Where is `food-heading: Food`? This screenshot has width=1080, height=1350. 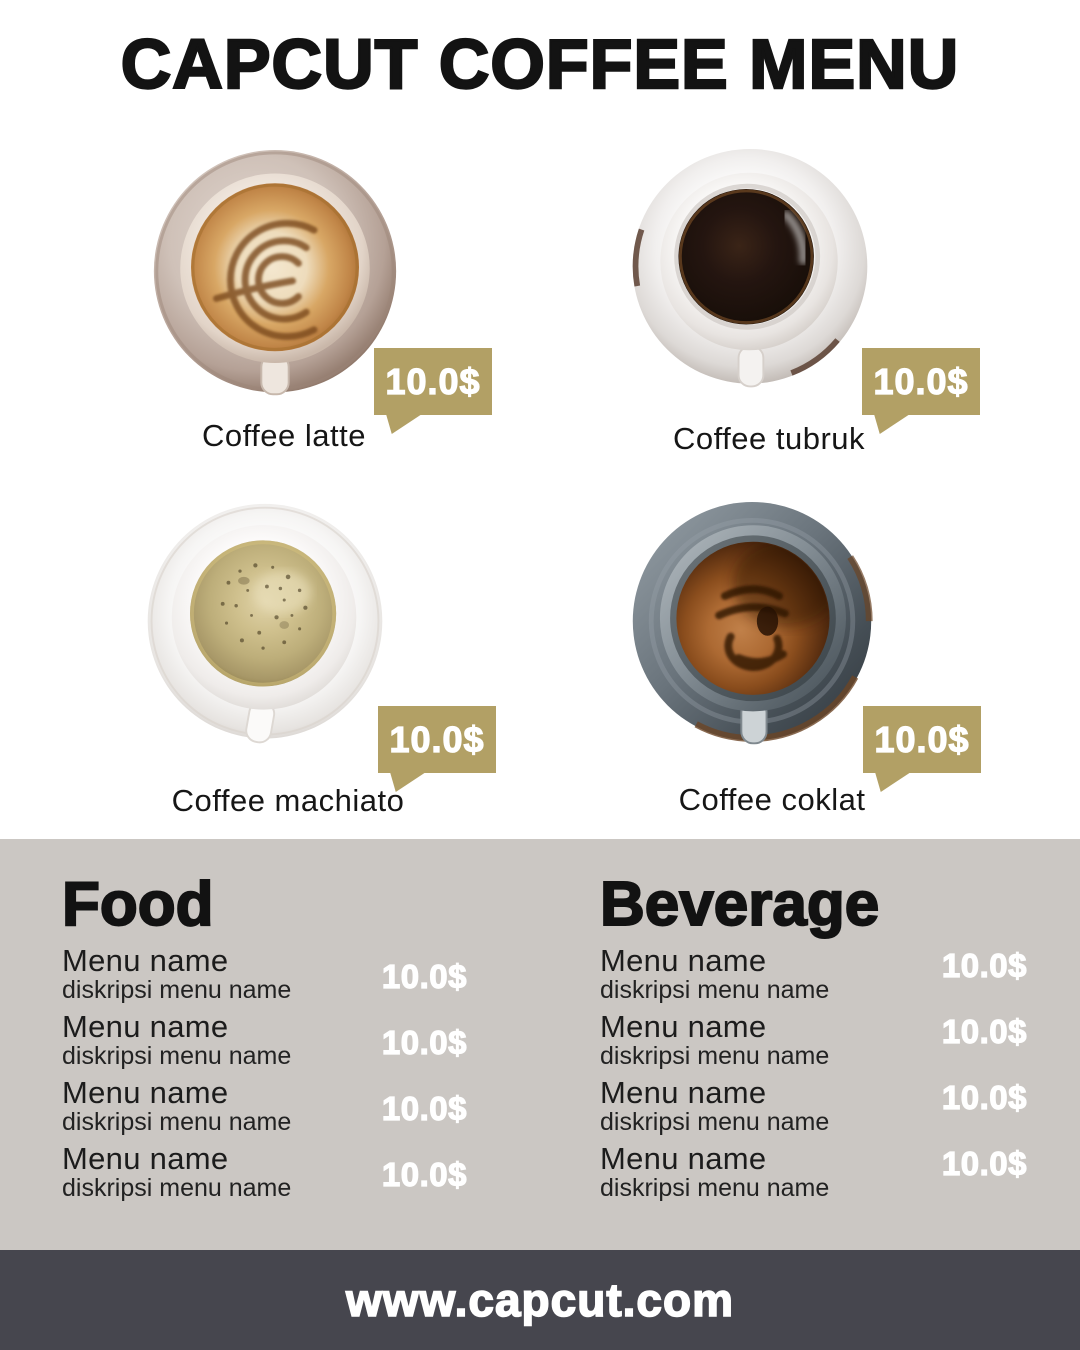
food-heading: Food is located at coordinates (138, 904).